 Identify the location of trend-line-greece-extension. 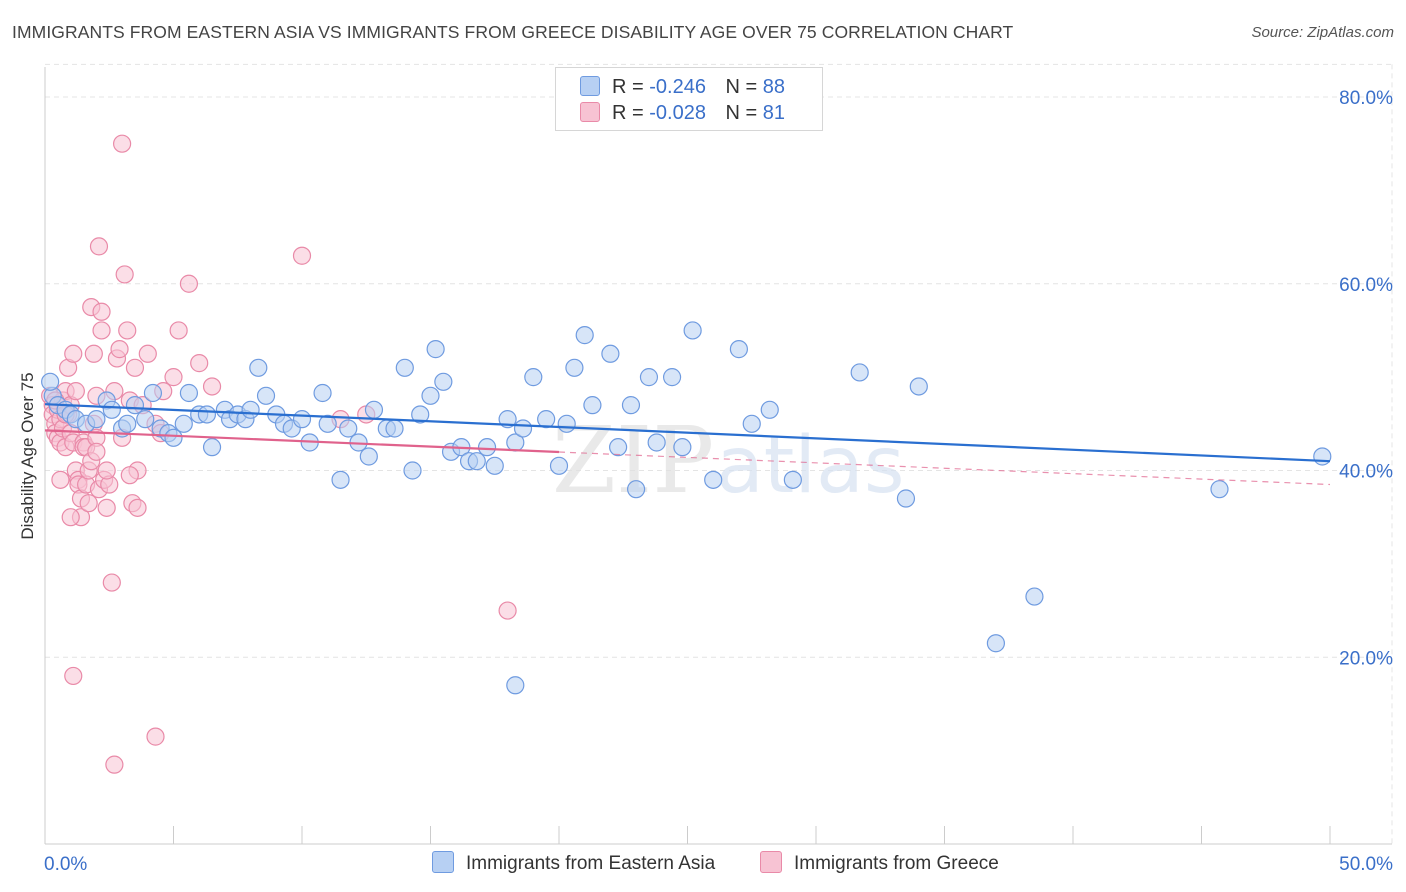
(944, 468).